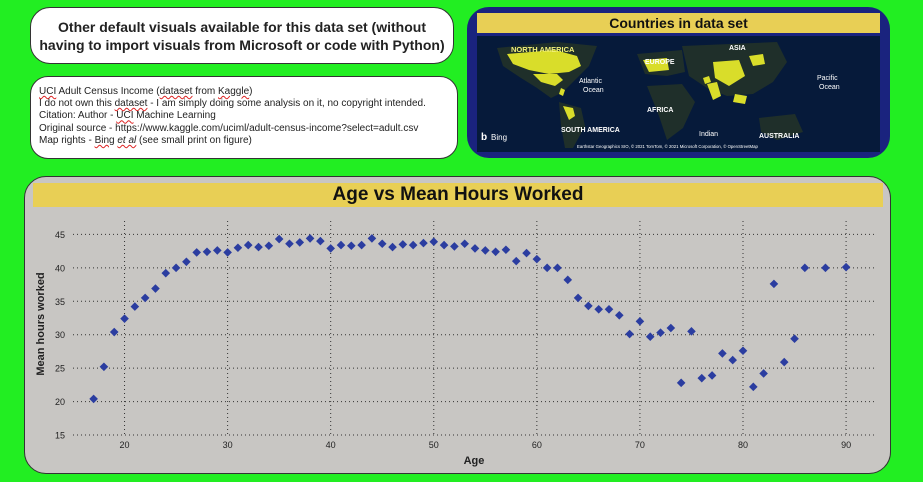  I want to click on info-text: Citation: Author -, so click(78, 116).